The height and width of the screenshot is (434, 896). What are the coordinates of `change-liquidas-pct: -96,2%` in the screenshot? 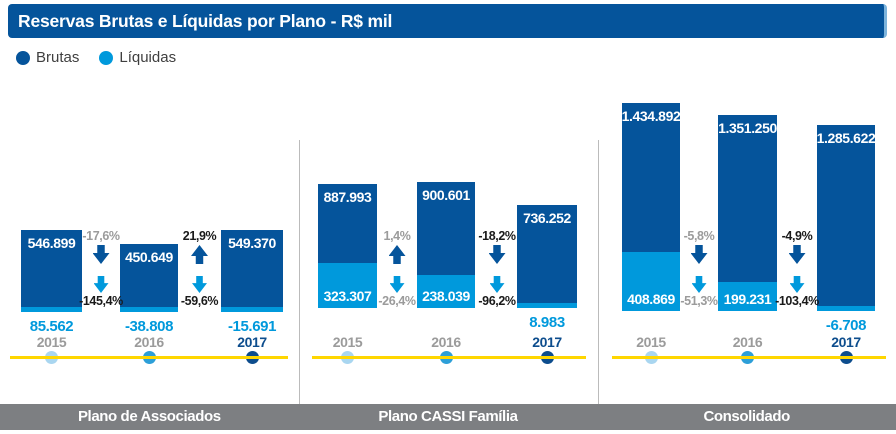 It's located at (497, 301).